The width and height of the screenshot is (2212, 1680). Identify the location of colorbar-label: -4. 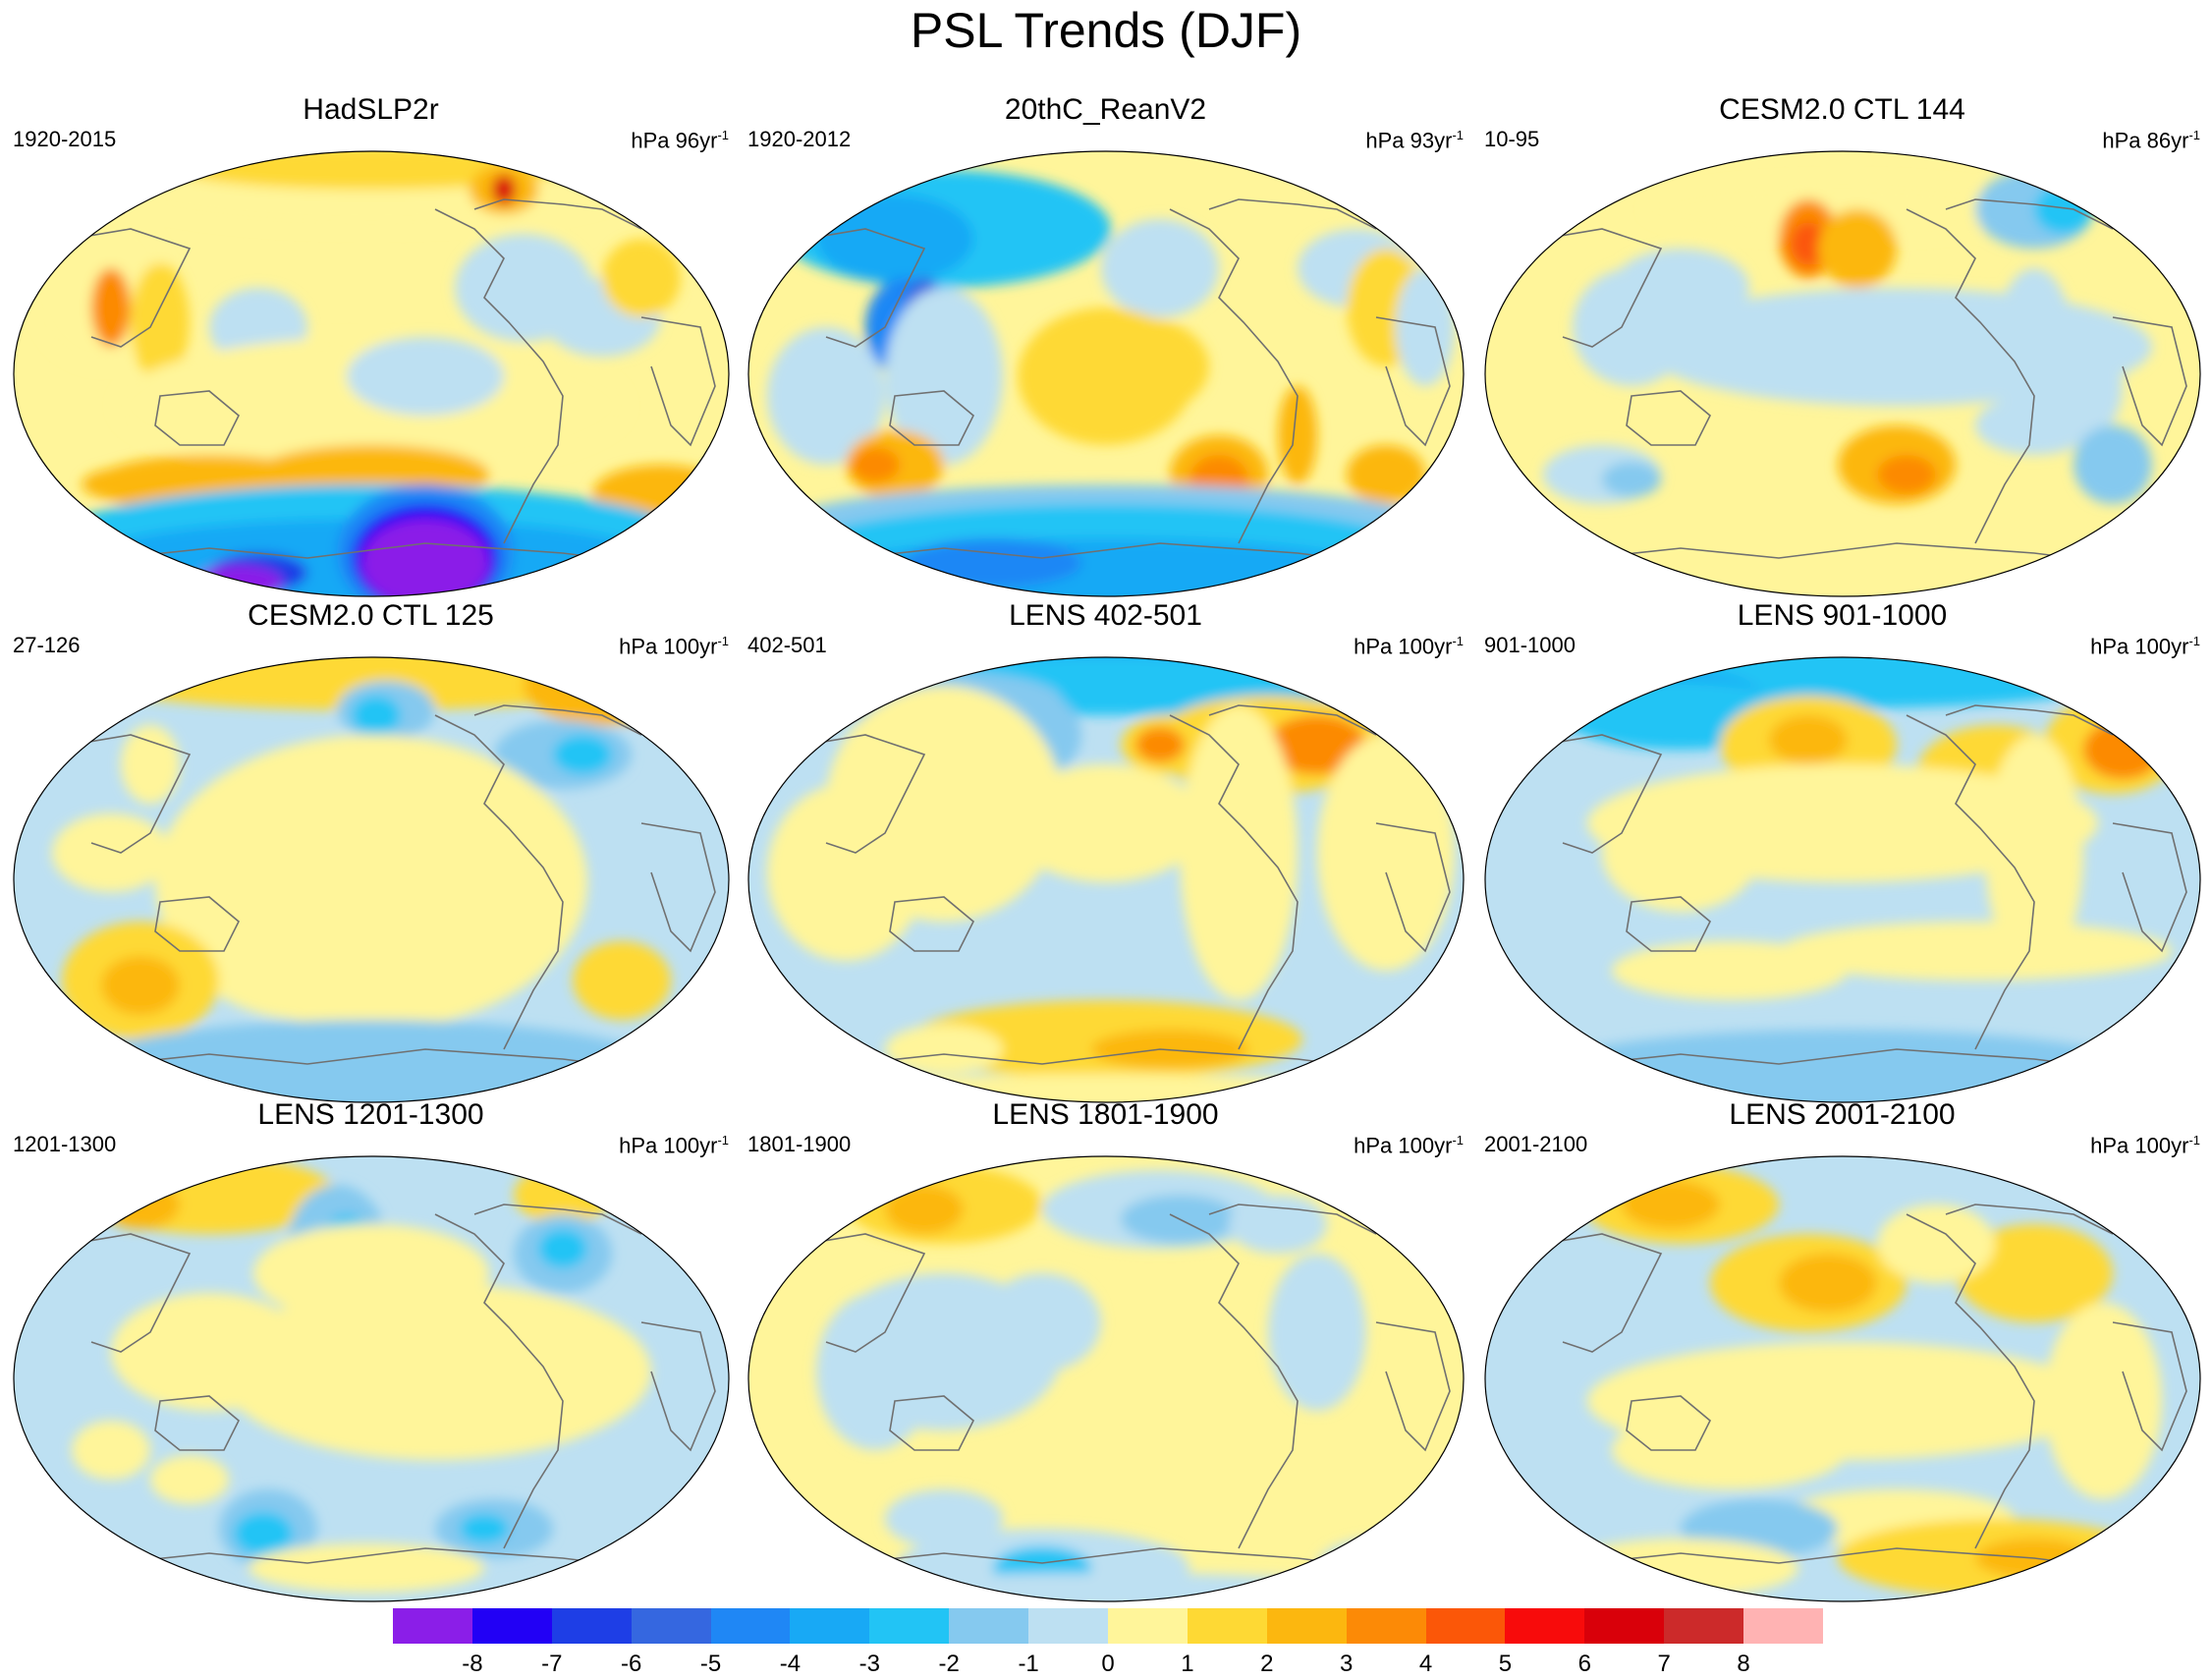
(790, 1664).